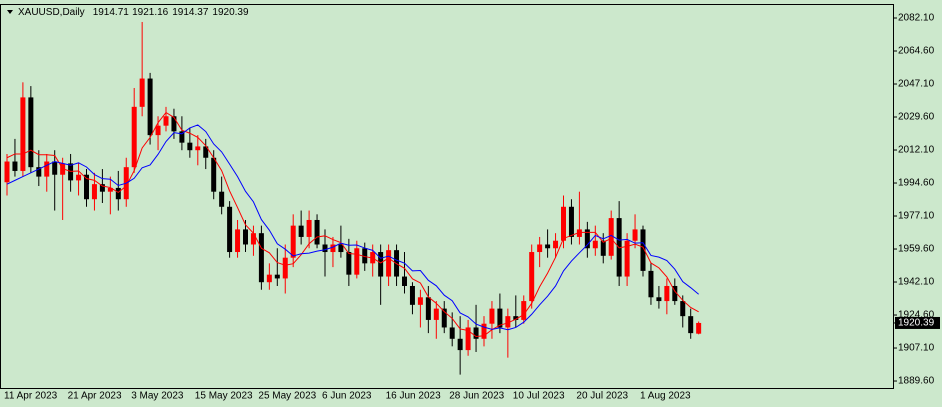  What do you see at coordinates (10, 12) in the screenshot?
I see `menu-arrow` at bounding box center [10, 12].